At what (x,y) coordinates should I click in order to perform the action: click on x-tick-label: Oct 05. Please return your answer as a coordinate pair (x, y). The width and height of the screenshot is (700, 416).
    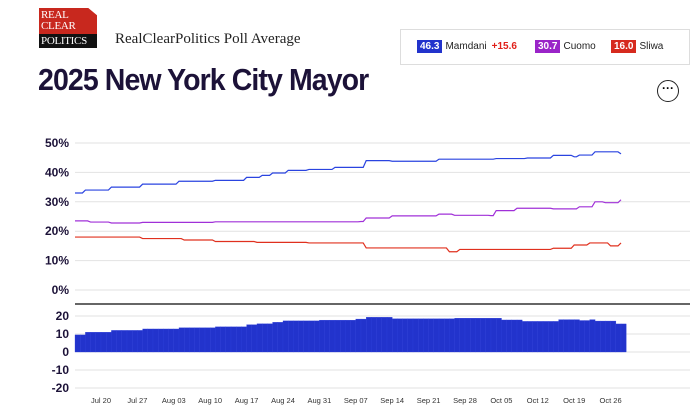
    Looking at the image, I should click on (501, 400).